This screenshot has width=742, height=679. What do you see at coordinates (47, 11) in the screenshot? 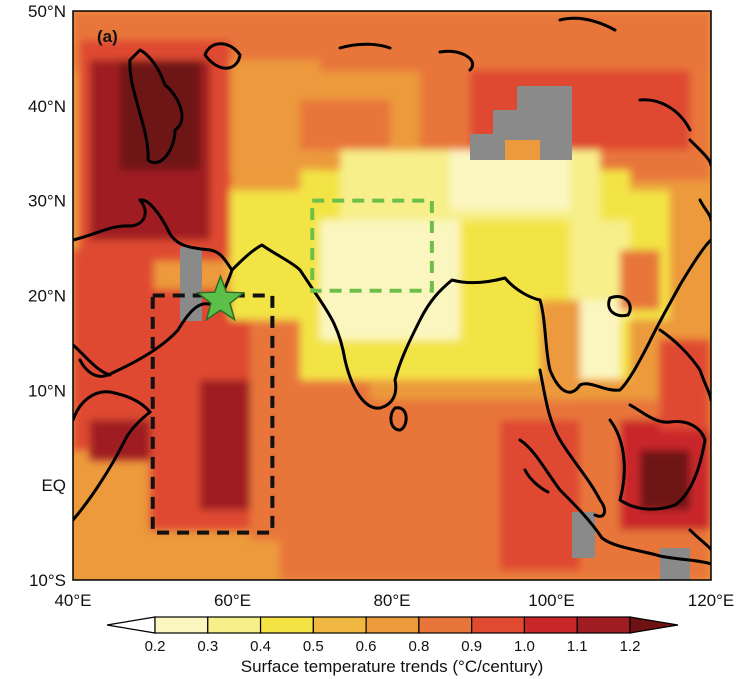
I see `y-tick-label: 50°N` at bounding box center [47, 11].